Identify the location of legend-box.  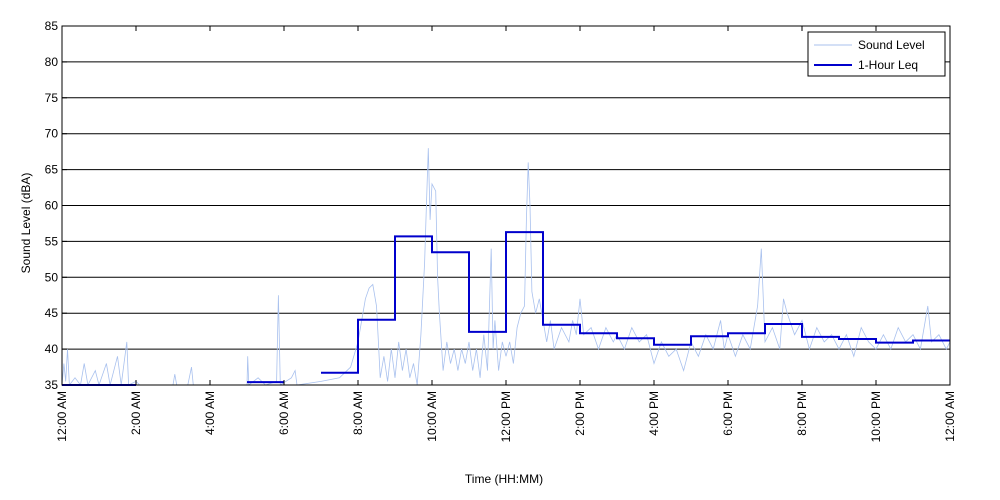
(876, 54).